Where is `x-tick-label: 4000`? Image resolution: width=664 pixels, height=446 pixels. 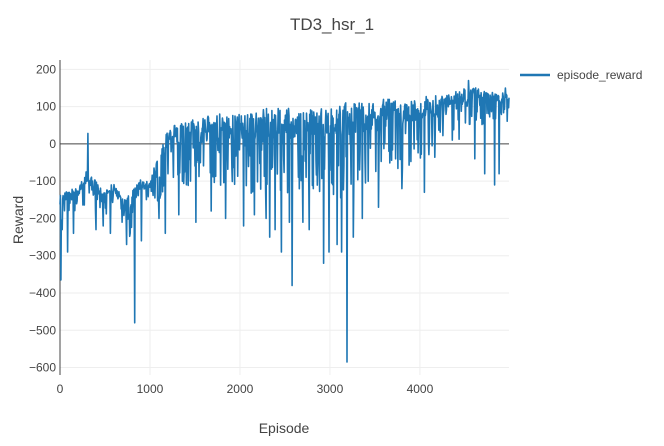 x-tick-label: 4000 is located at coordinates (420, 389).